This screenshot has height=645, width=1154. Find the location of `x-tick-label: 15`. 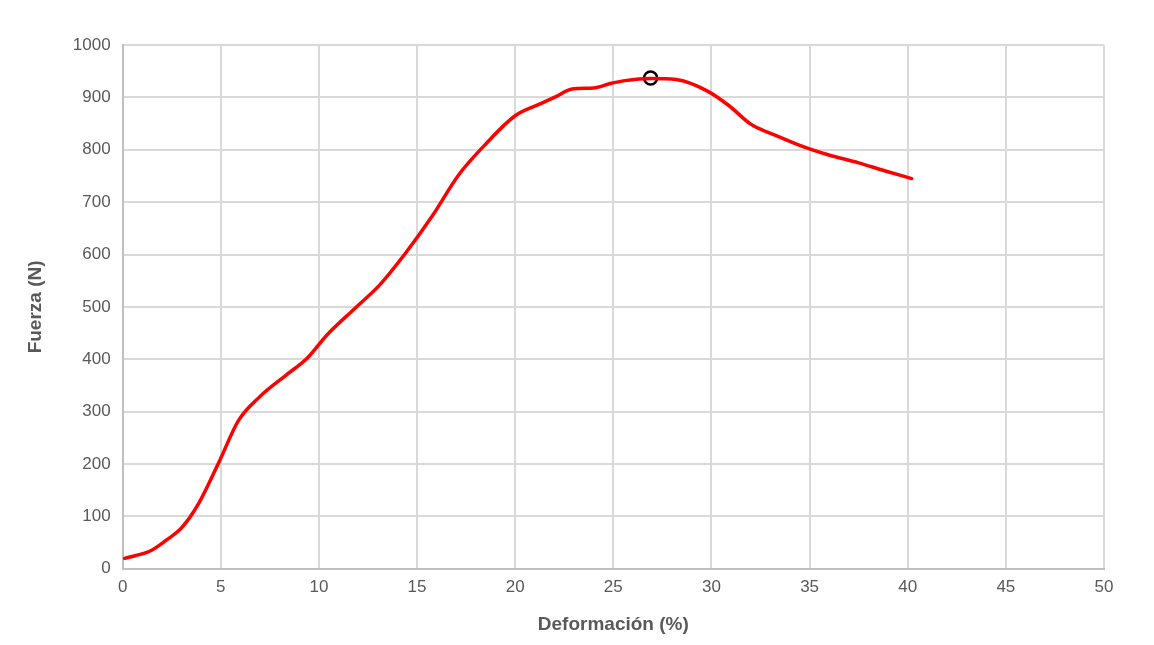

x-tick-label: 15 is located at coordinates (417, 586).